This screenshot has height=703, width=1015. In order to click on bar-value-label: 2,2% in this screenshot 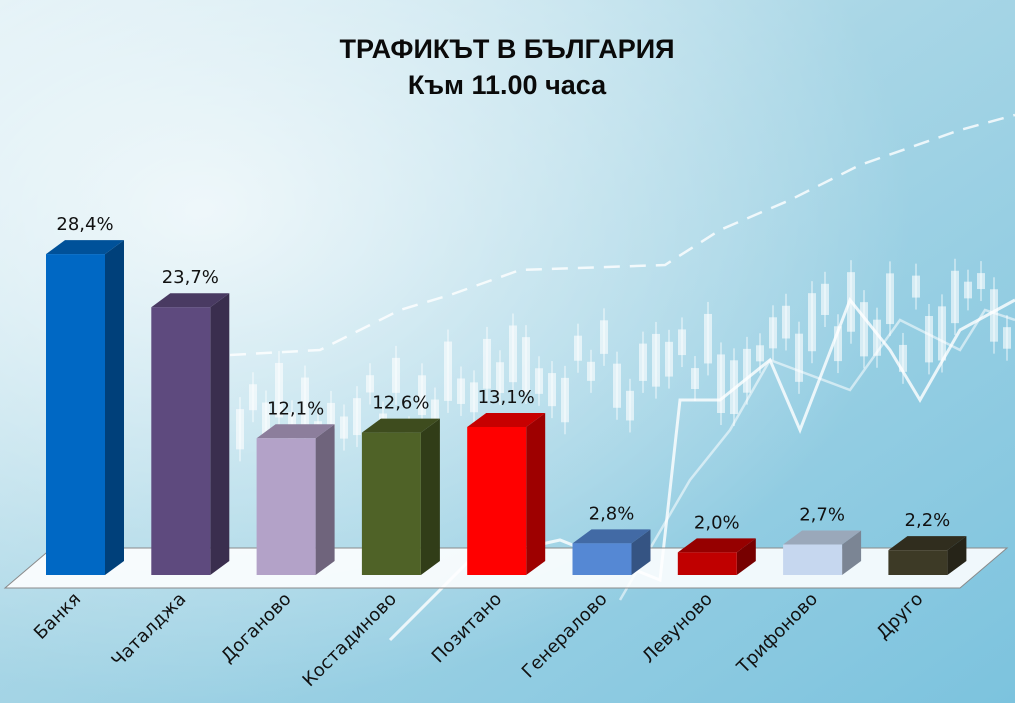, I will do `click(928, 520)`.